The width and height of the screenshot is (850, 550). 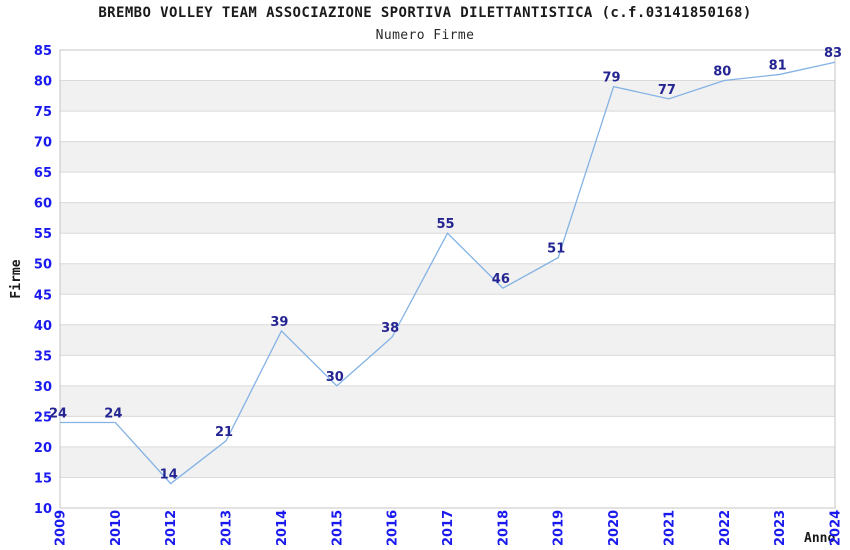 I want to click on x-tick-label: 2021, so click(x=669, y=528).